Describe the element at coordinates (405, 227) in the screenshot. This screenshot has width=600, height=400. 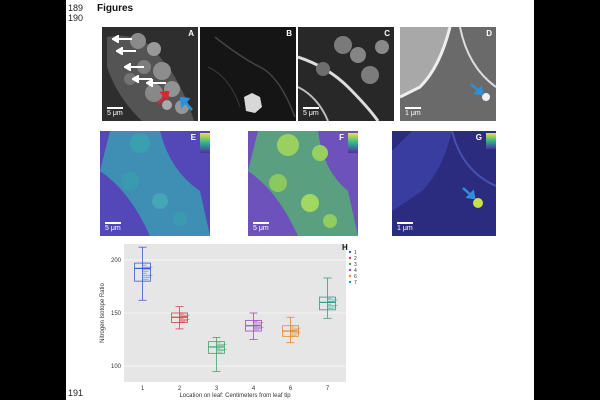
I see `scale-bar-g: 1 μm` at that location.